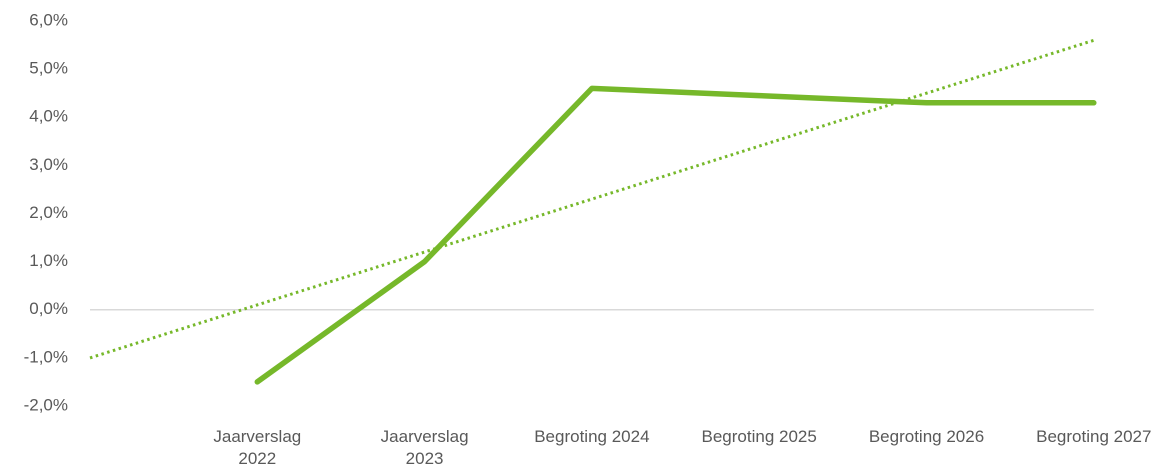  What do you see at coordinates (48, 68) in the screenshot?
I see `y-tick-label: 5,0%` at bounding box center [48, 68].